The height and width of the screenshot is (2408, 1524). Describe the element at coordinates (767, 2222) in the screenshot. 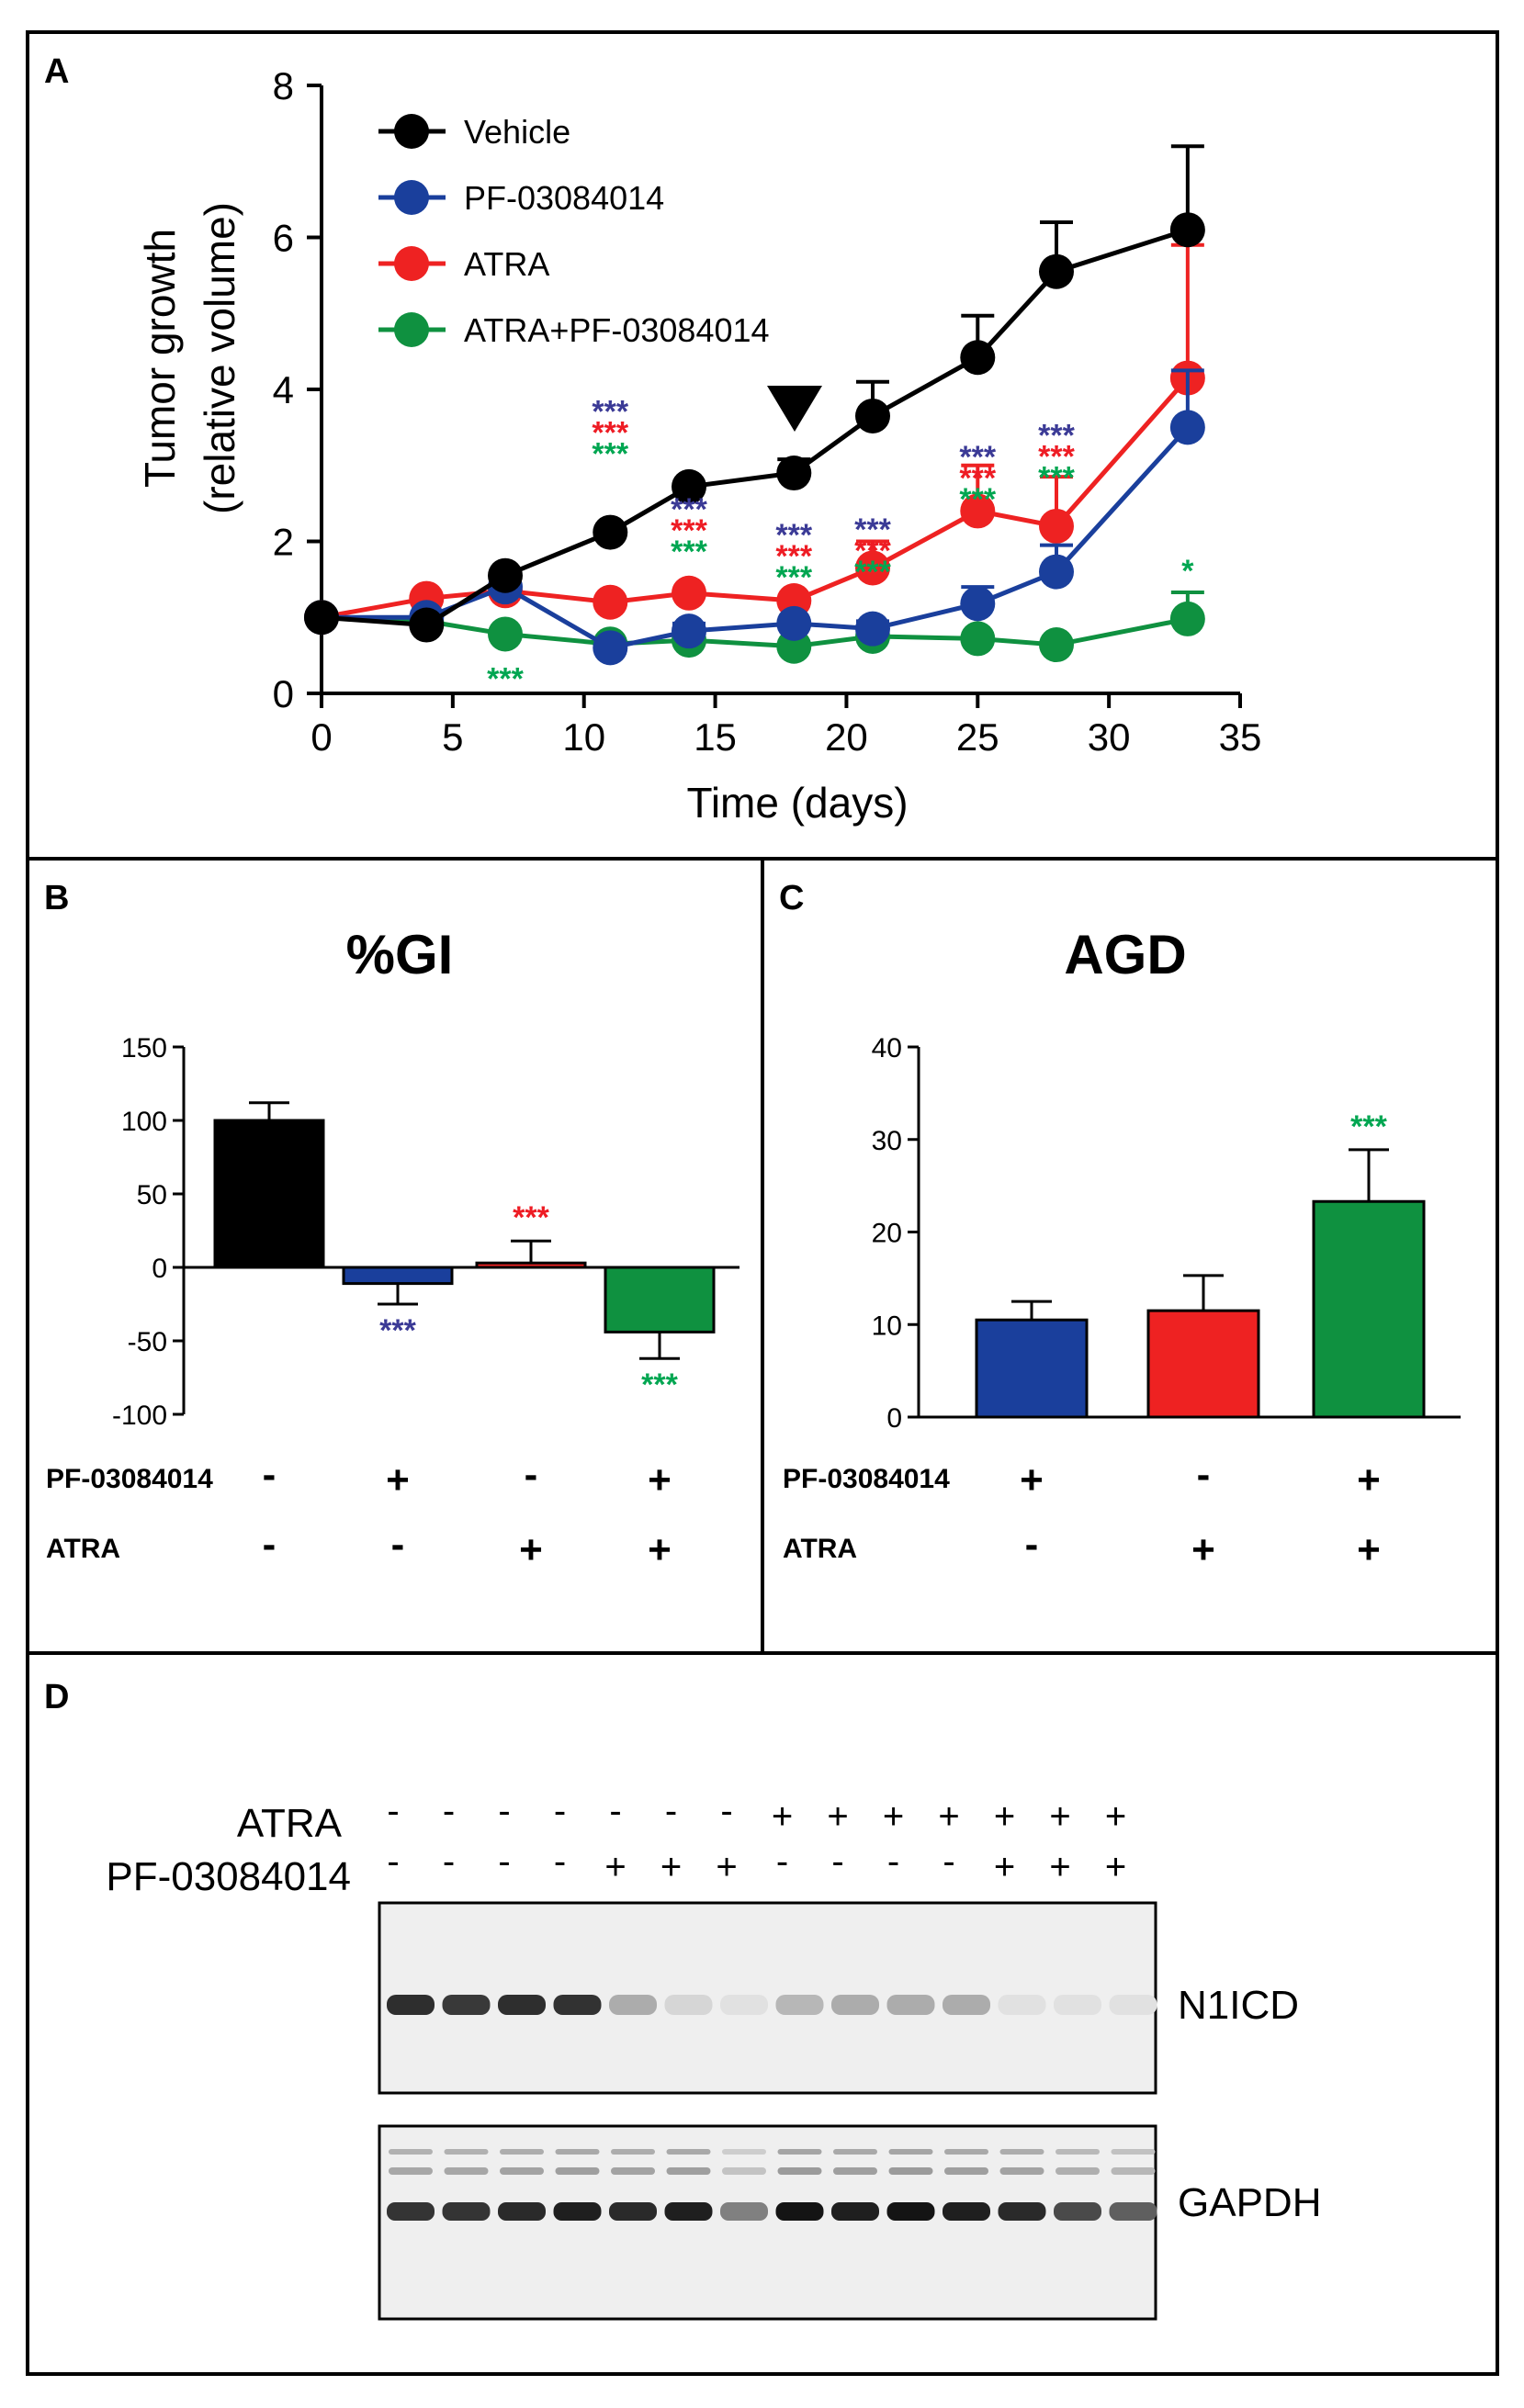

I see `gapdh-membrane` at that location.